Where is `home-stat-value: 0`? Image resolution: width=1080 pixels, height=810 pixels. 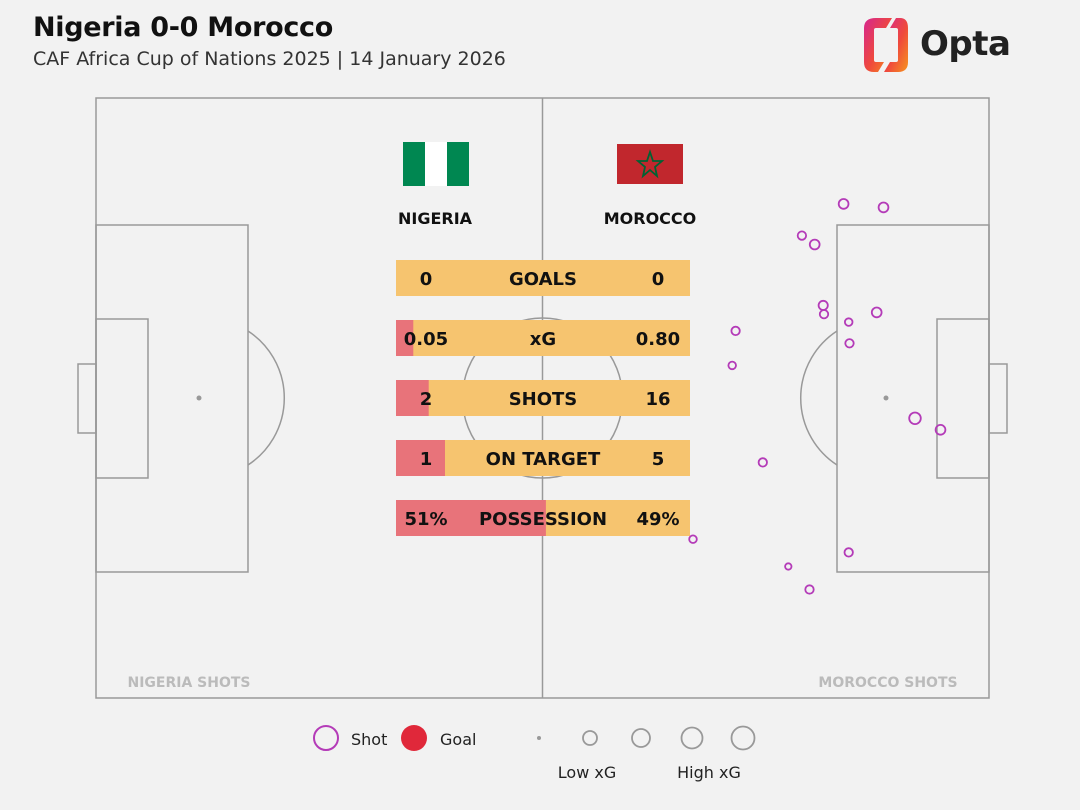
home-stat-value: 0 is located at coordinates (426, 279).